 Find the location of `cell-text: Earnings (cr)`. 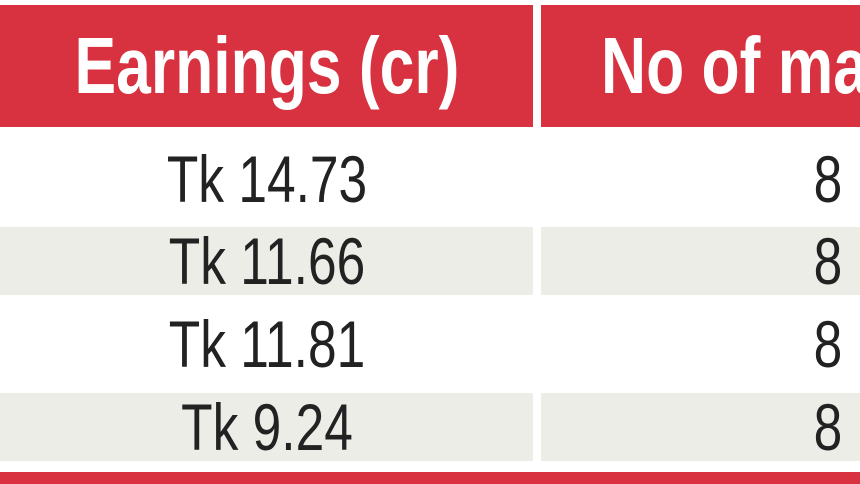

cell-text: Earnings (cr) is located at coordinates (266, 65).